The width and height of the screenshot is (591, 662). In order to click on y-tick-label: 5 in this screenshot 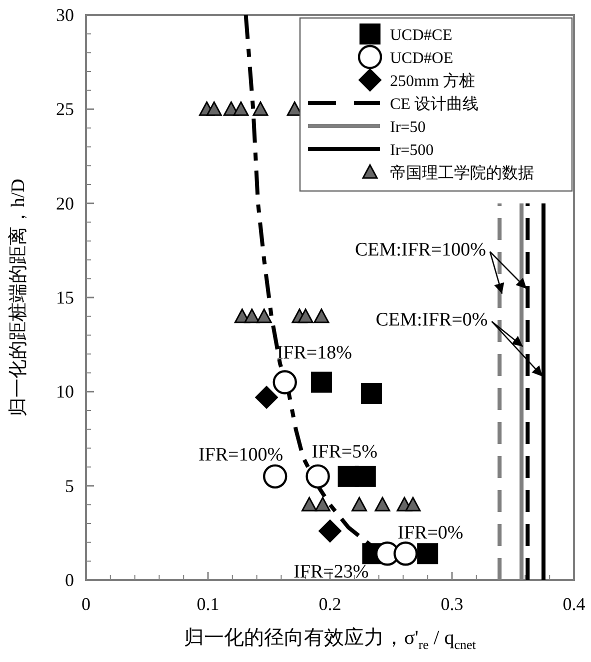, I will do `click(69, 486)`.